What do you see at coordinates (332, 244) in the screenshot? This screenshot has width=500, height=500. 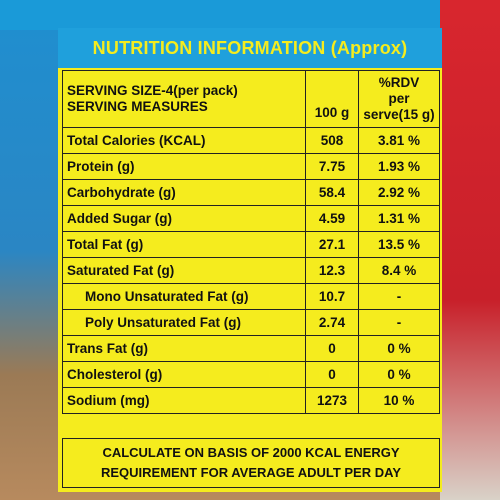 I see `per-100g: 27.1` at bounding box center [332, 244].